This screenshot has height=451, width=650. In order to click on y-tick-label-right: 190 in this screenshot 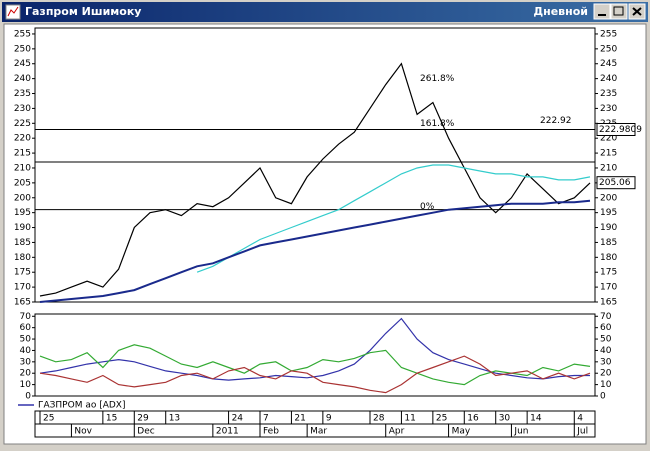, I will do `click(608, 228)`.